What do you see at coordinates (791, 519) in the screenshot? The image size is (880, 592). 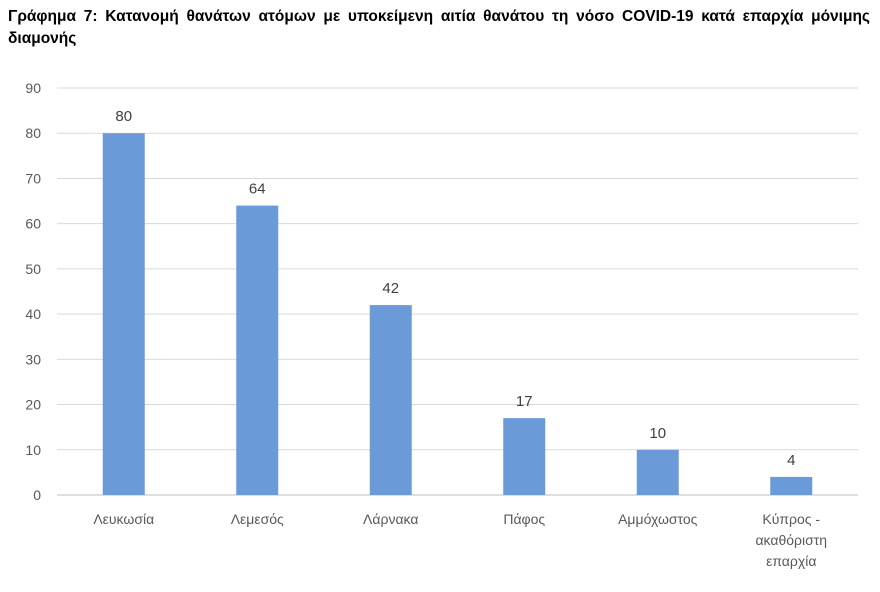 I see `x-tick-label-line: Κύπρος -` at bounding box center [791, 519].